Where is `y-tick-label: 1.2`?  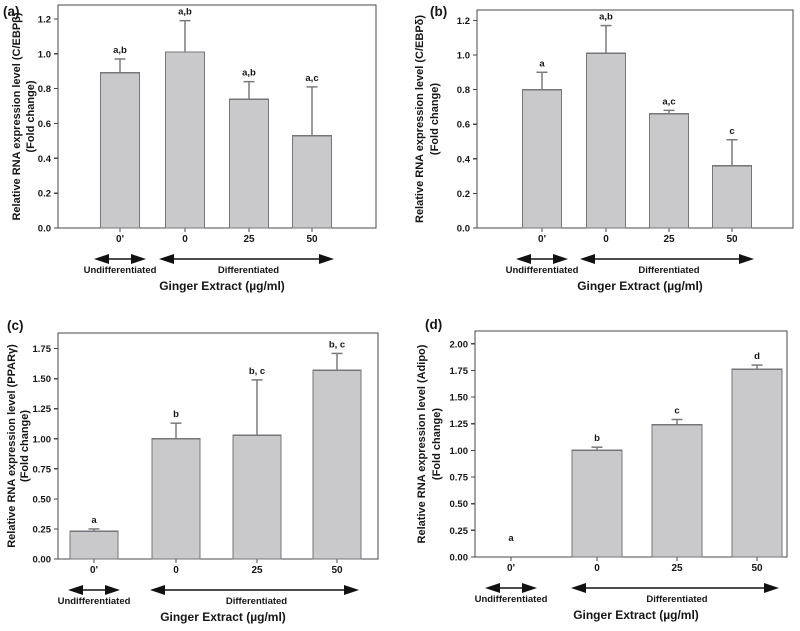 y-tick-label: 1.2 is located at coordinates (44, 19).